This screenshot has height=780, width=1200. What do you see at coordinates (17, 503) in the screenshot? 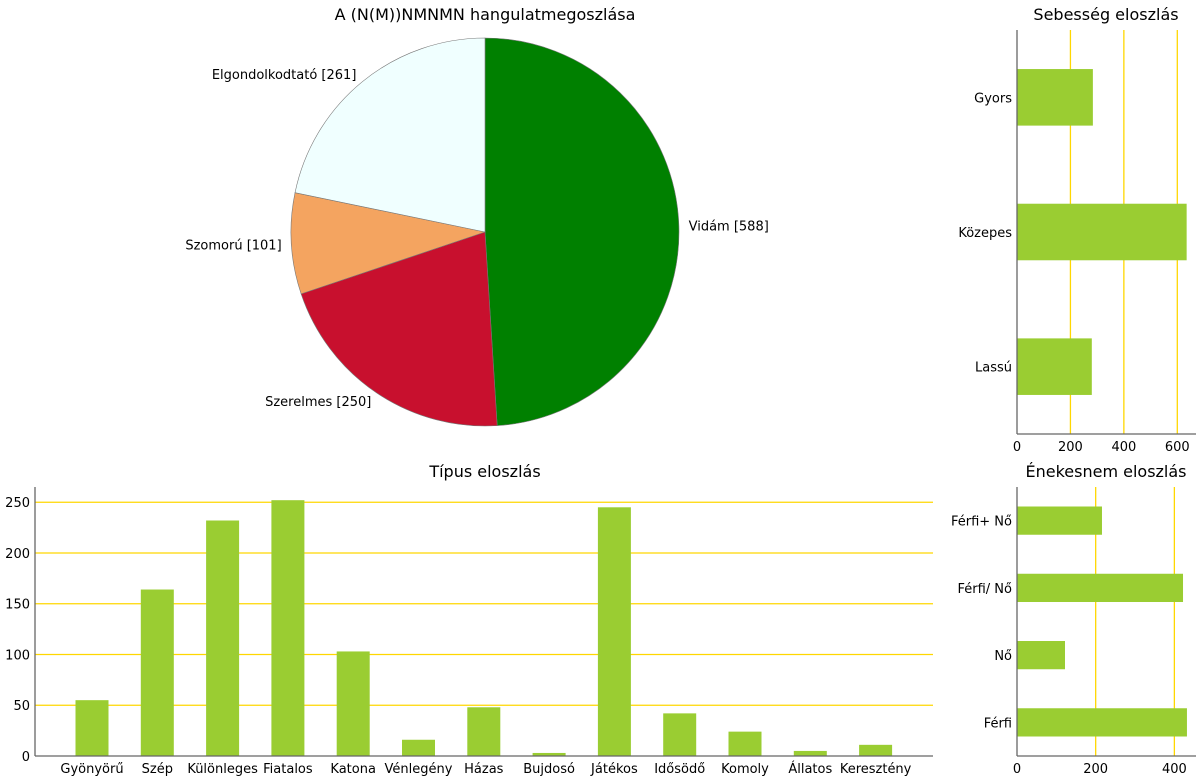
I see `y-tick-label: 250` at bounding box center [17, 503].